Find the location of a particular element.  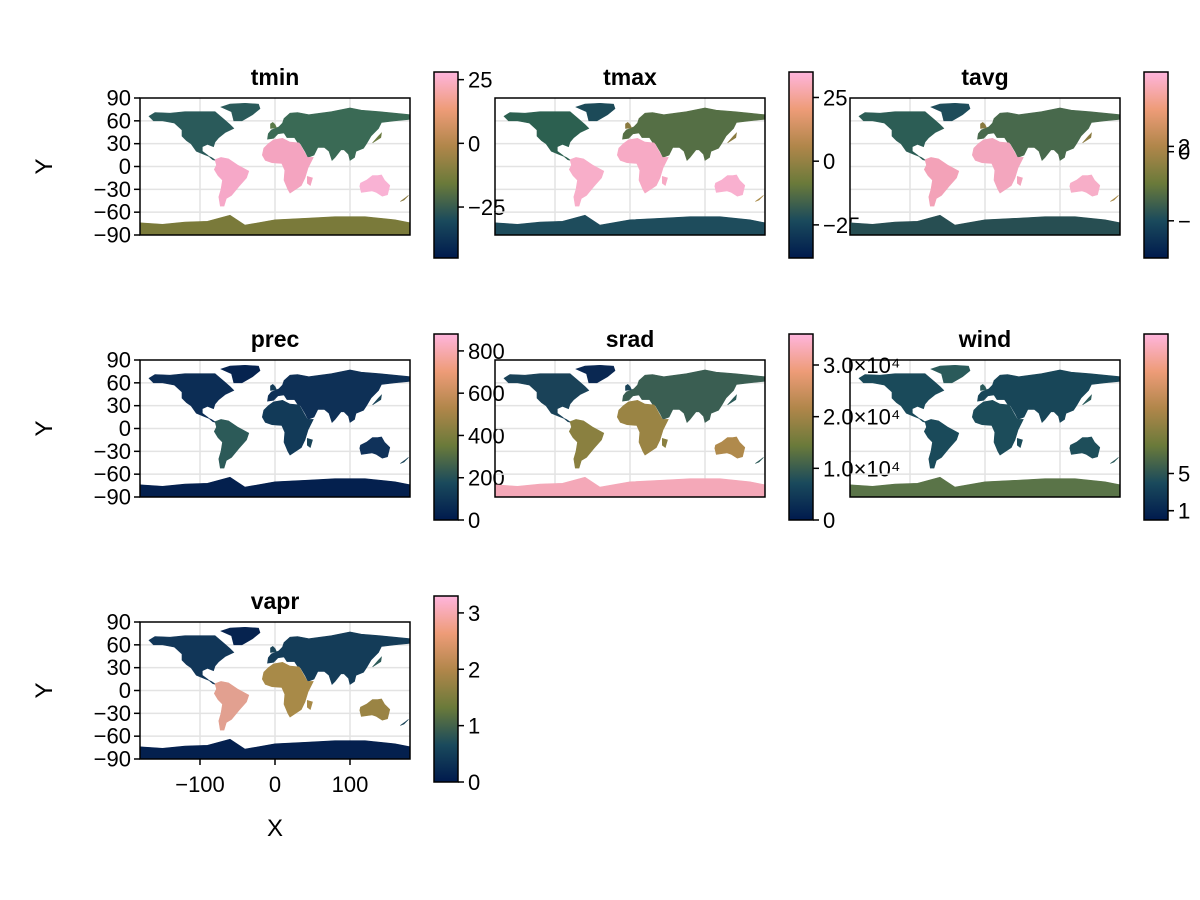

heatmap-prec is located at coordinates (275, 431).